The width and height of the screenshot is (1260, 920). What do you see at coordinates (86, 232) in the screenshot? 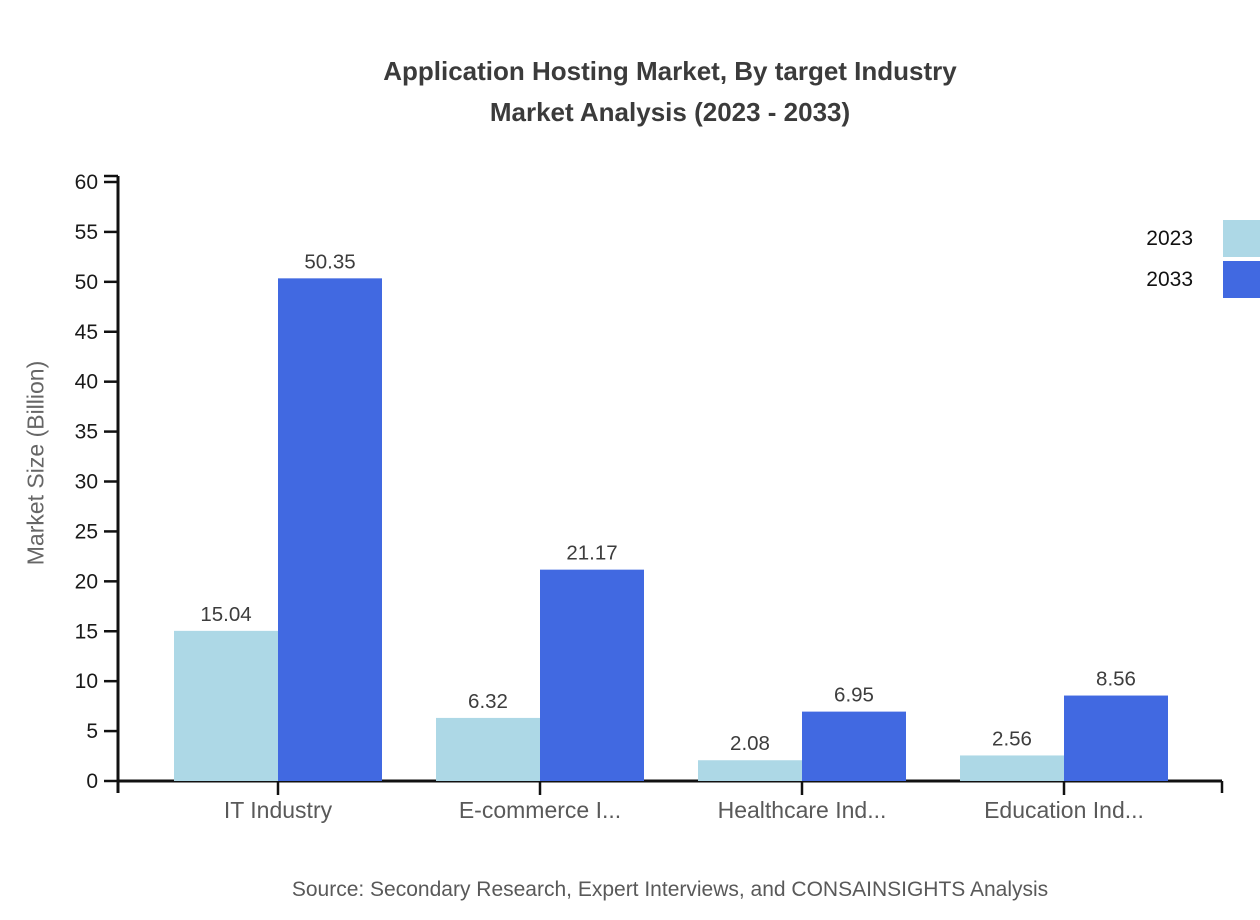
I see `y-tick-label: 55` at bounding box center [86, 232].